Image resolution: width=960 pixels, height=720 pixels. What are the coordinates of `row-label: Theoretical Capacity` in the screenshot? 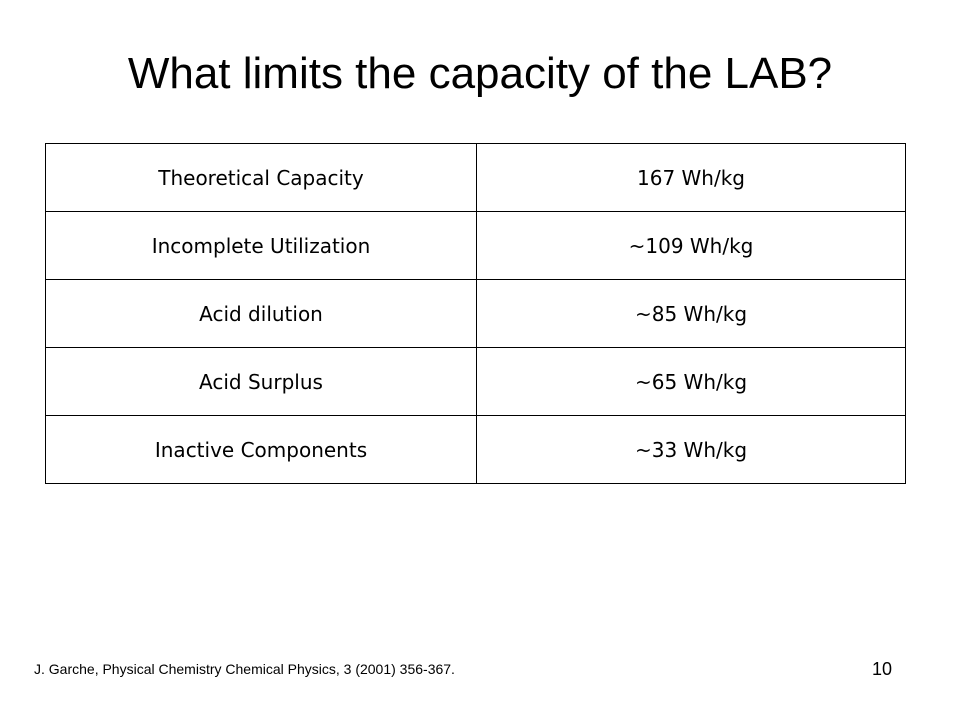 It's located at (261, 177).